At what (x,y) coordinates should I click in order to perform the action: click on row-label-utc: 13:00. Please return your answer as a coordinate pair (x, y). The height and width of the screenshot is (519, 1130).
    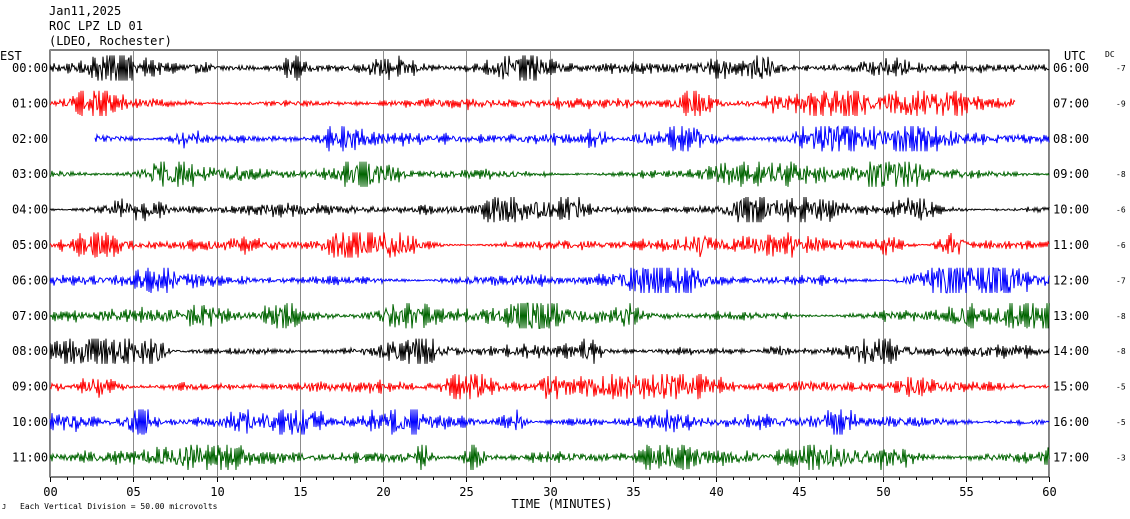
    Looking at the image, I should click on (1071, 316).